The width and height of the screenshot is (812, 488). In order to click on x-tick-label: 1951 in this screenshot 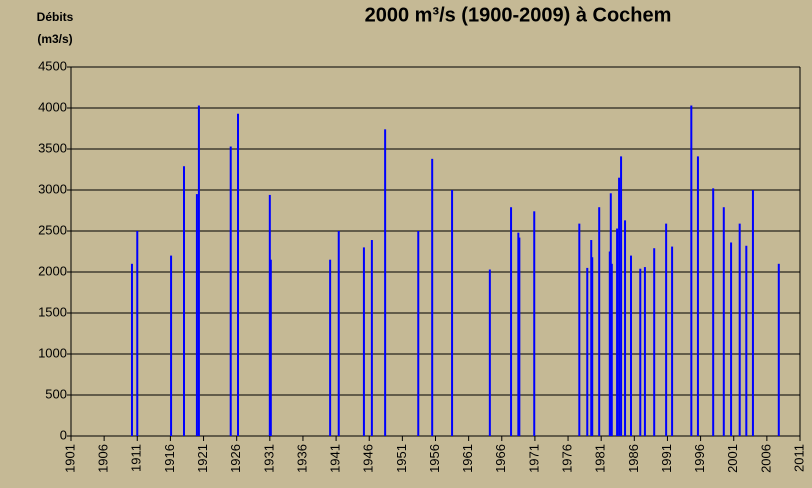, I will do `click(401, 458)`.